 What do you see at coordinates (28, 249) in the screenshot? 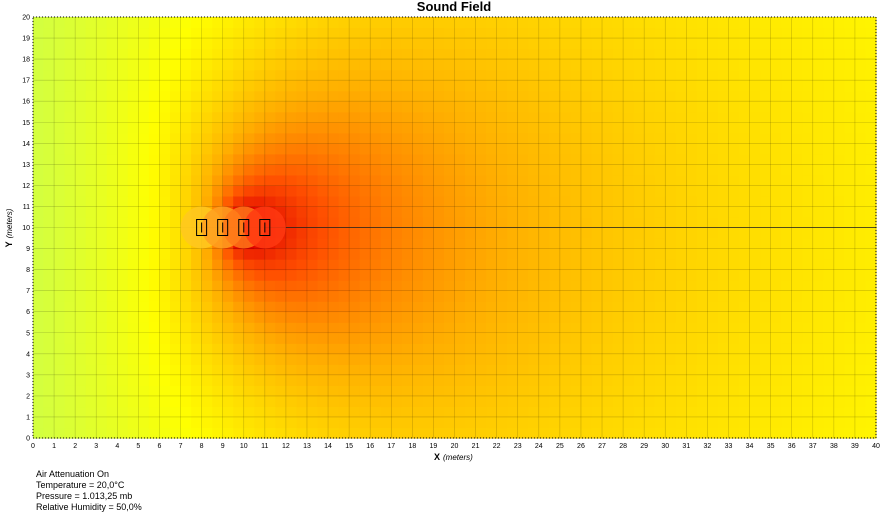
I see `y-tick-label: 9` at bounding box center [28, 249].